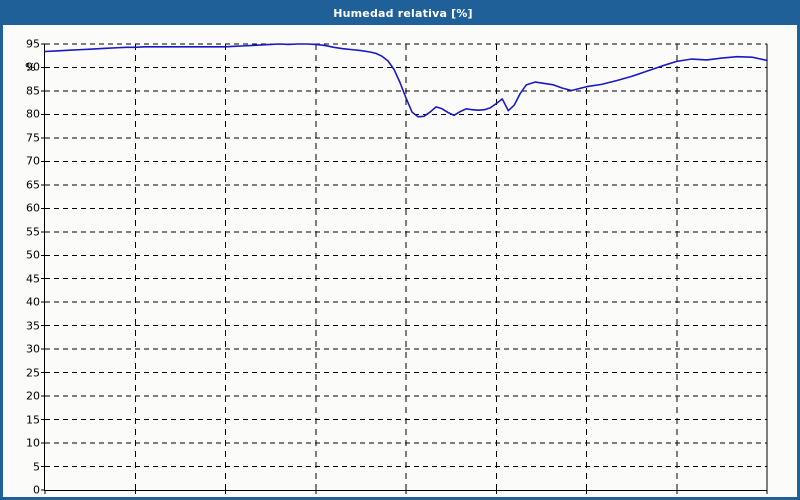 This screenshot has width=800, height=500. Describe the element at coordinates (33, 396) in the screenshot. I see `y-axis-tick-label: 20` at that location.